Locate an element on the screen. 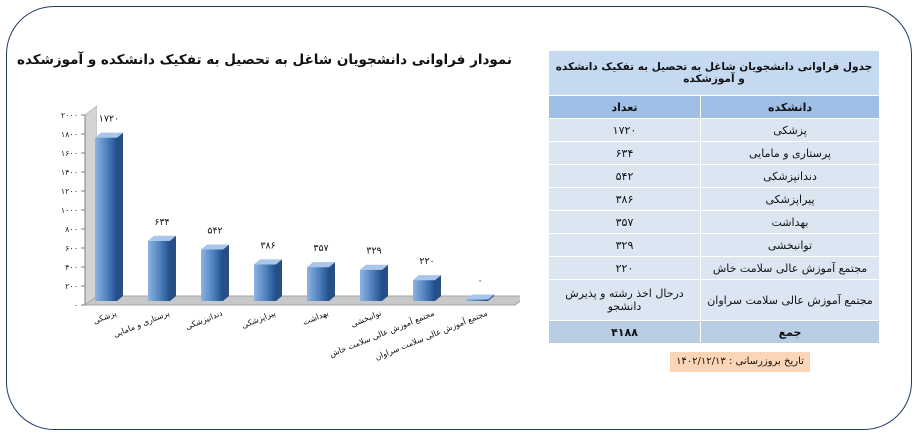 Image resolution: width=920 pixels, height=439 pixels. count-cell: درحال اخذ رشته و پذیرش دانشجو is located at coordinates (624, 300).